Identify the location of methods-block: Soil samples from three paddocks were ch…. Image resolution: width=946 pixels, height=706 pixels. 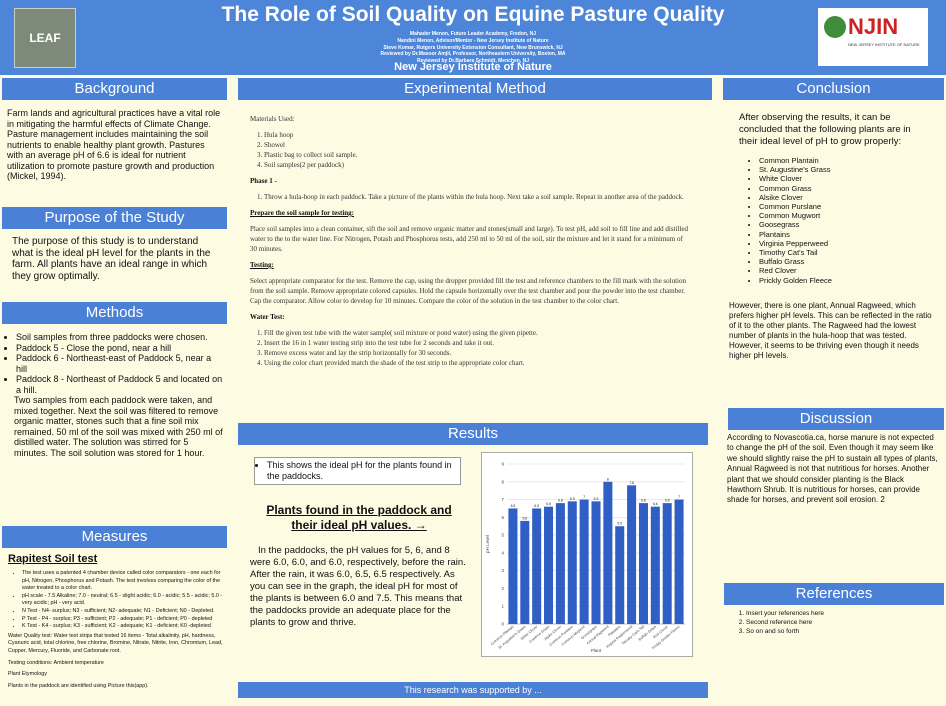
(113, 395).